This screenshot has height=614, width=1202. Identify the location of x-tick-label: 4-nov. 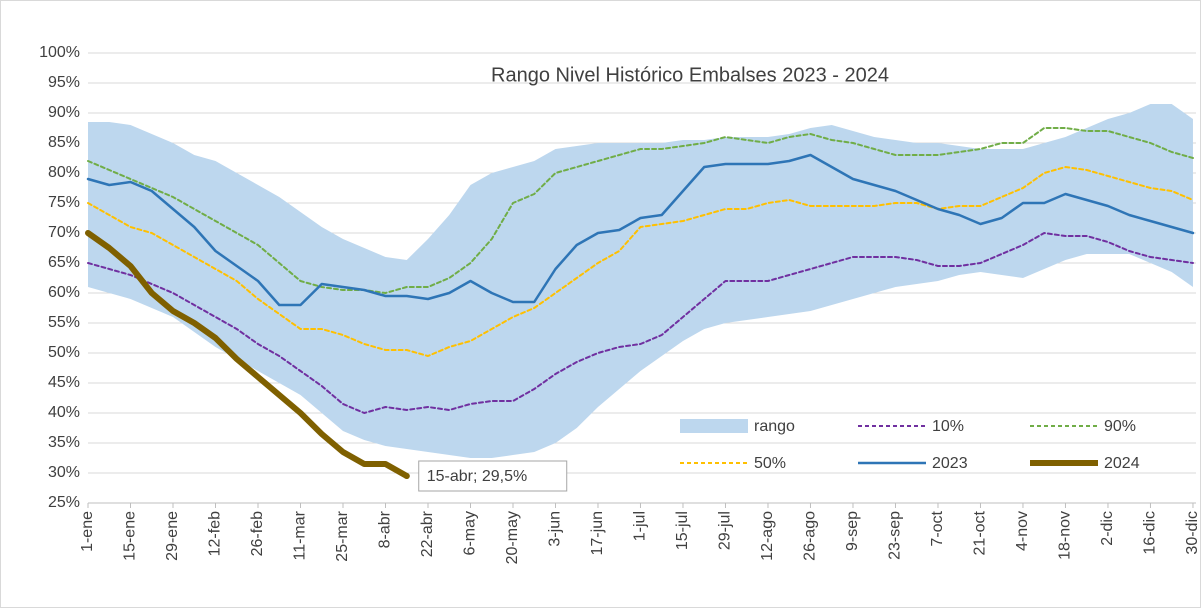
(1022, 531).